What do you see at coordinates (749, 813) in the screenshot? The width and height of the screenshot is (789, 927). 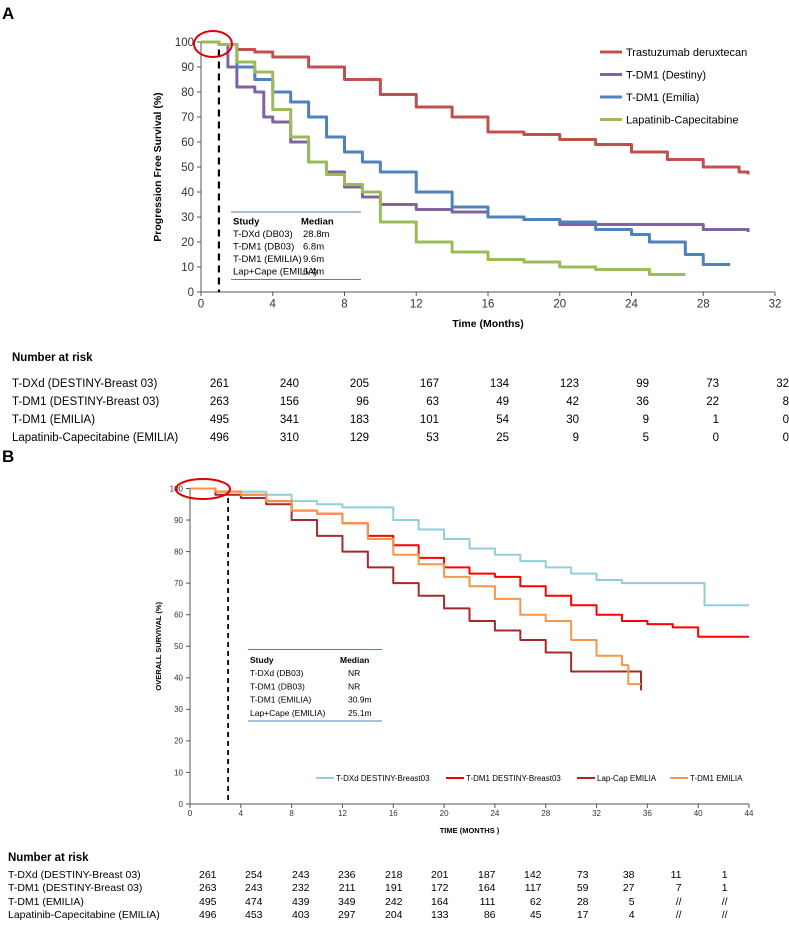 I see `x-tick-label: 44` at bounding box center [749, 813].